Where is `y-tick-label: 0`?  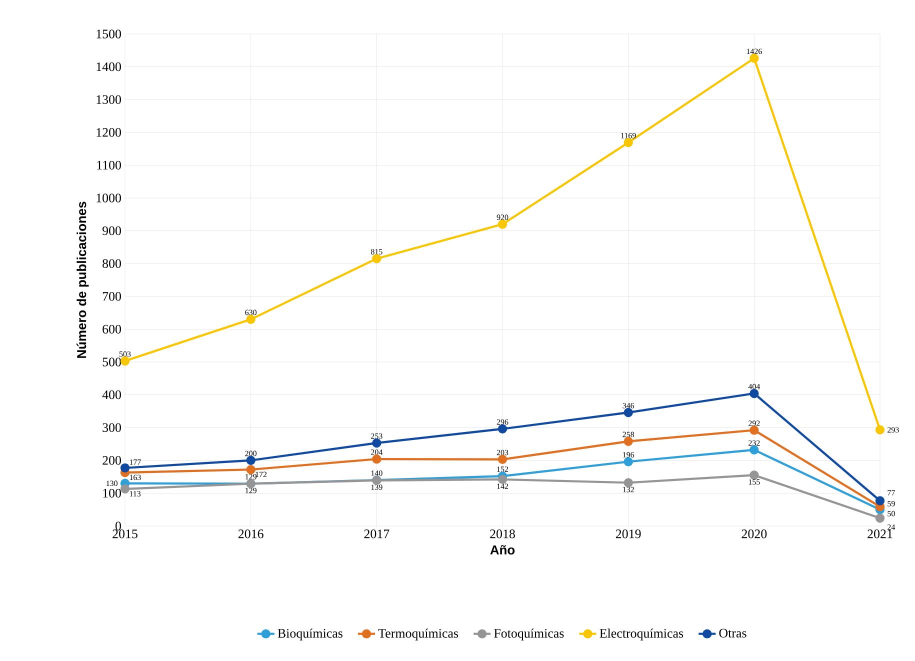
y-tick-label: 0 is located at coordinates (118, 526).